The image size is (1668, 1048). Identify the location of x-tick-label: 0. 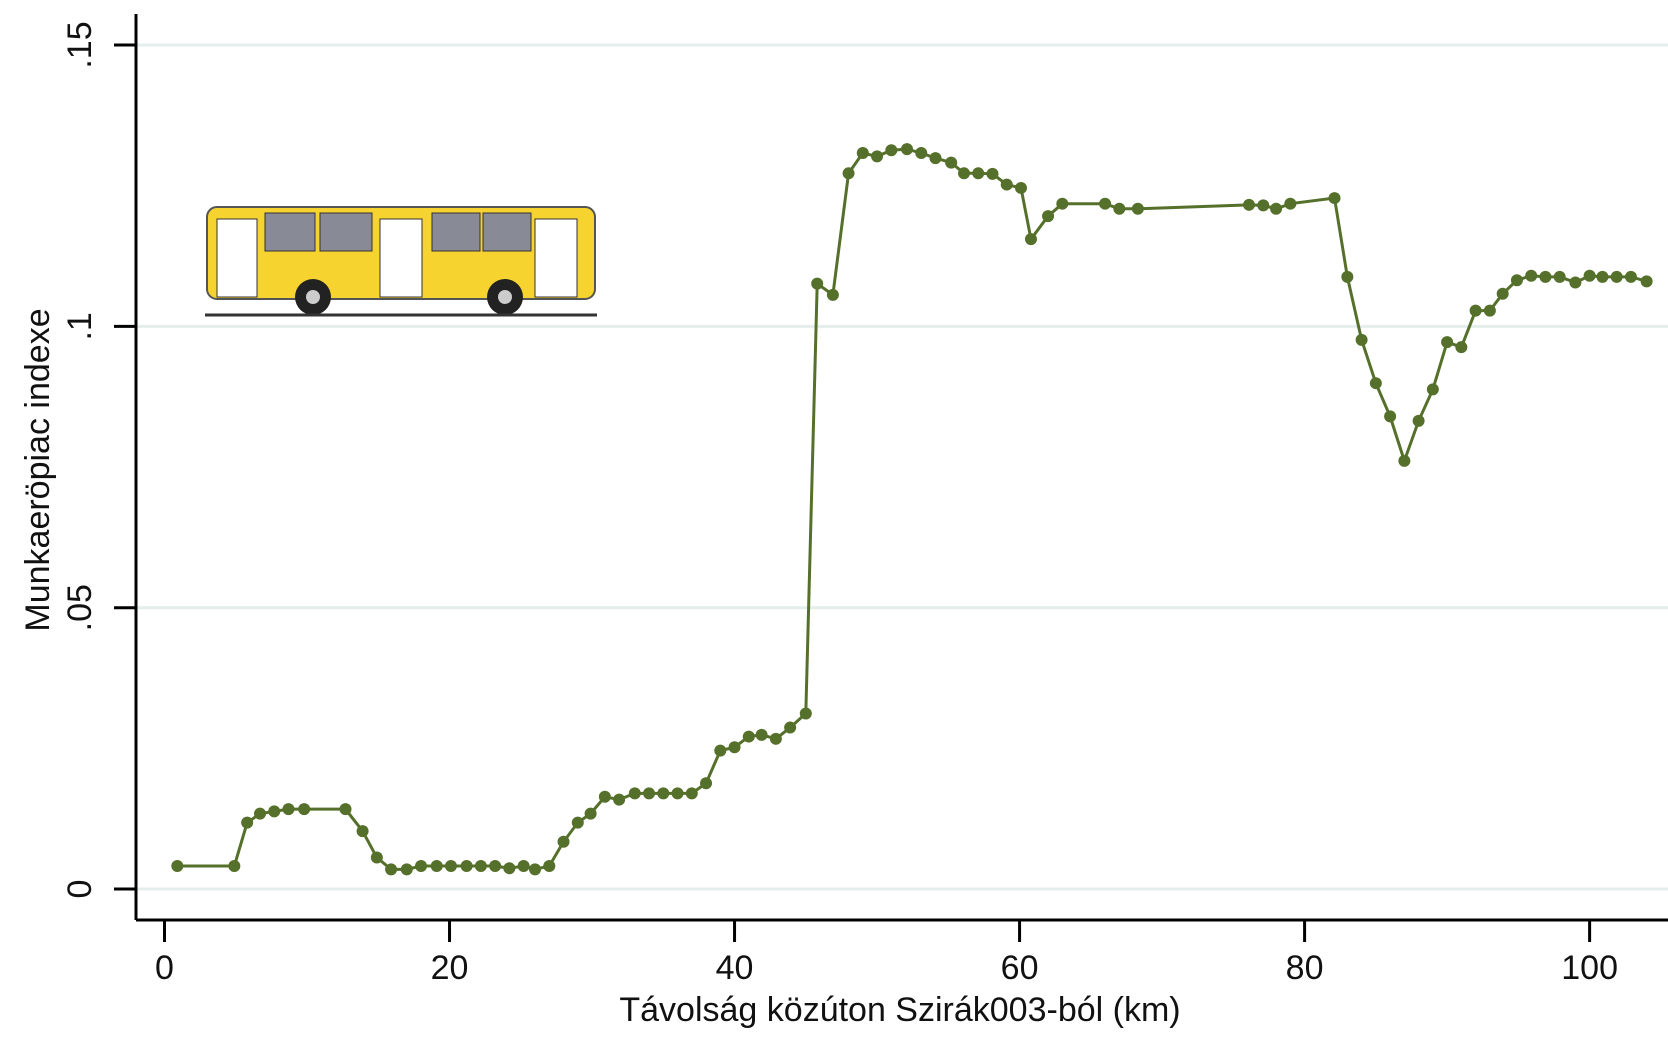
(164, 968).